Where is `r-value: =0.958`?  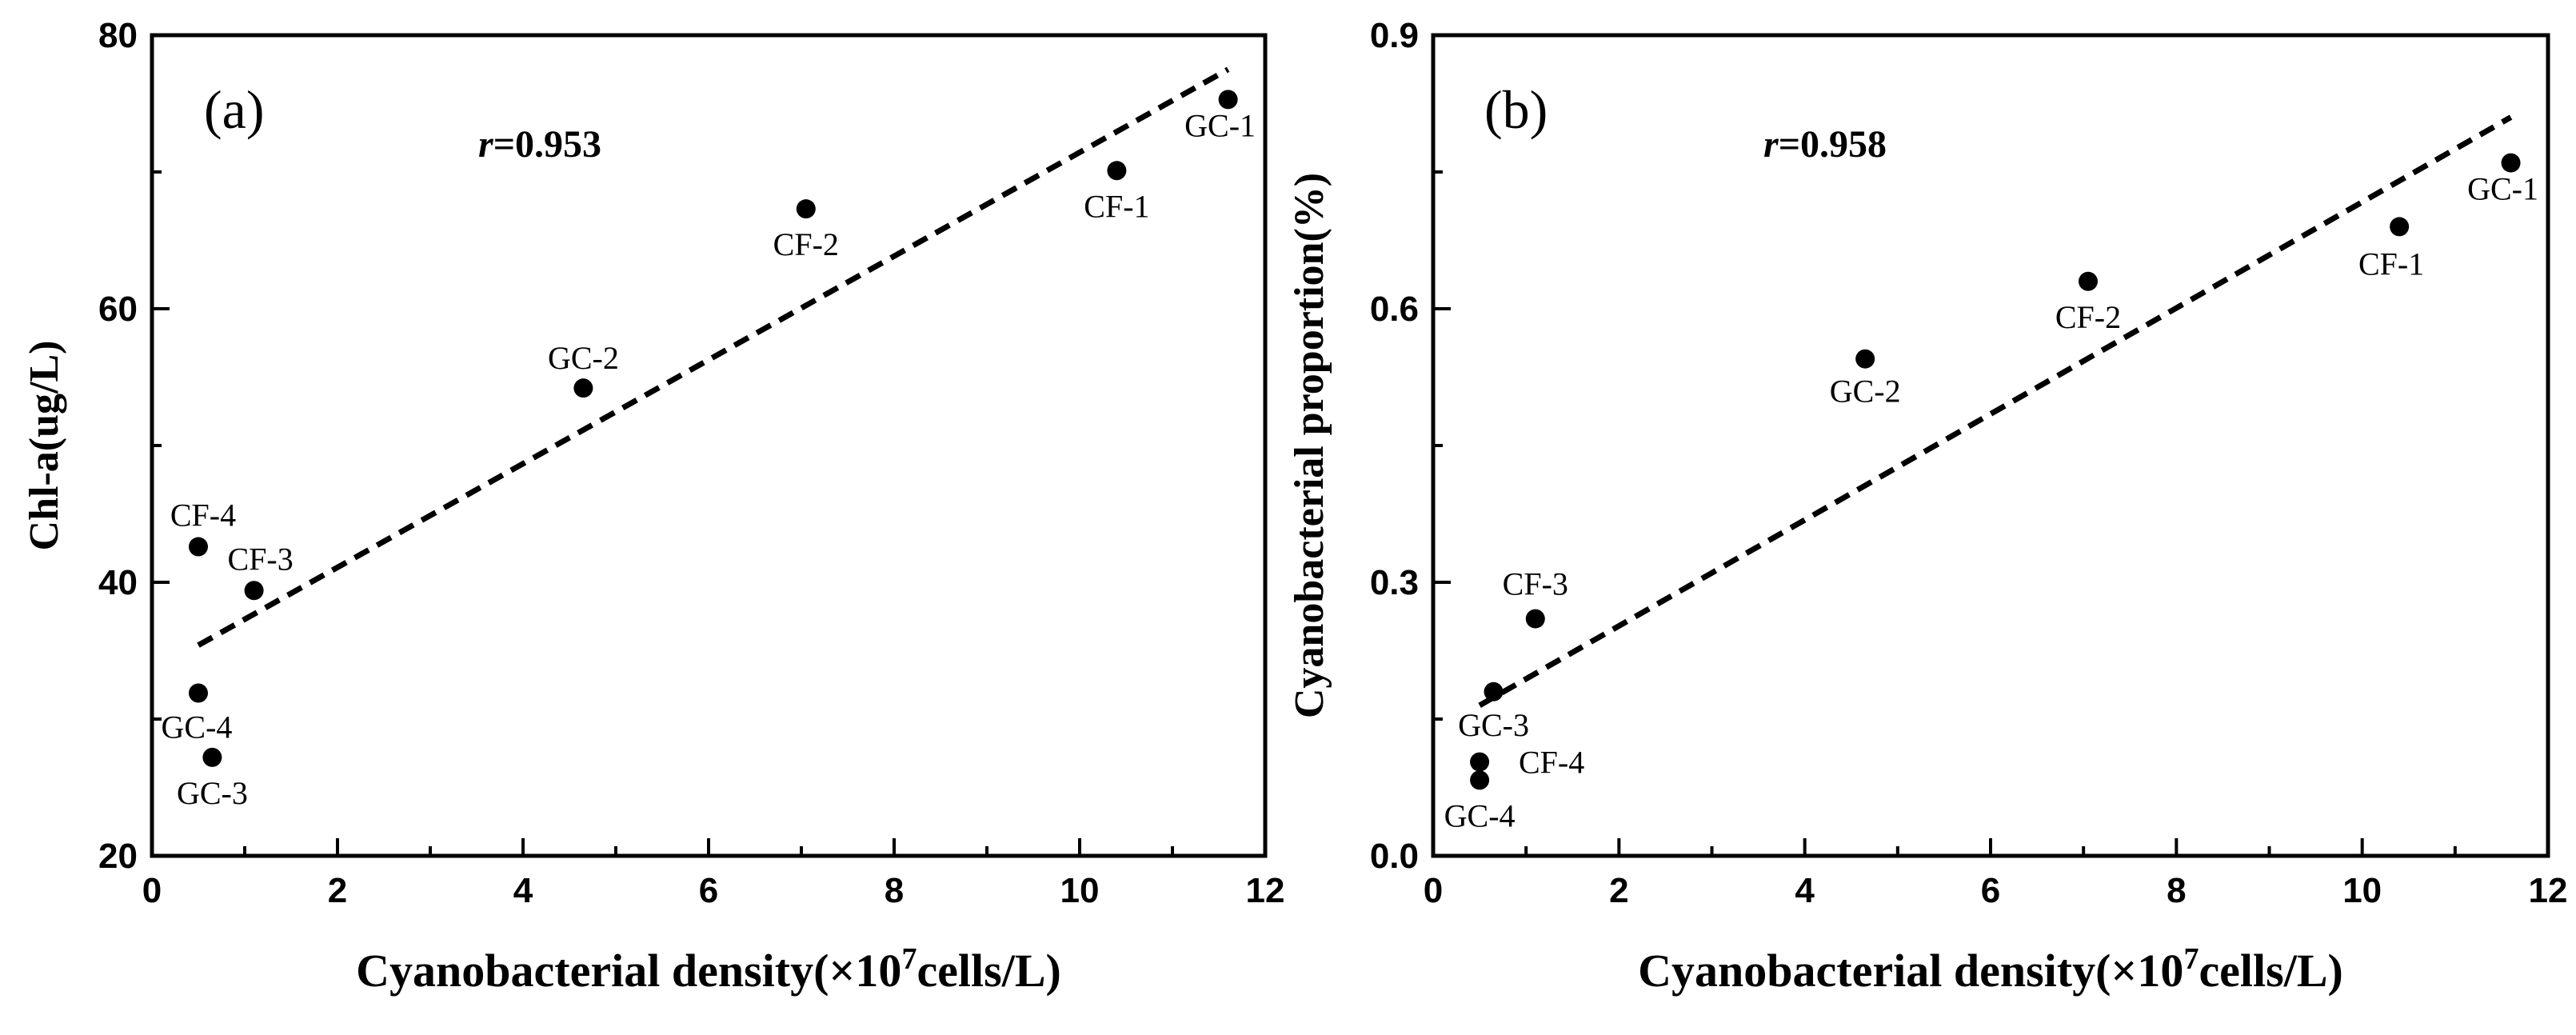
r-value: =0.958 is located at coordinates (1833, 144).